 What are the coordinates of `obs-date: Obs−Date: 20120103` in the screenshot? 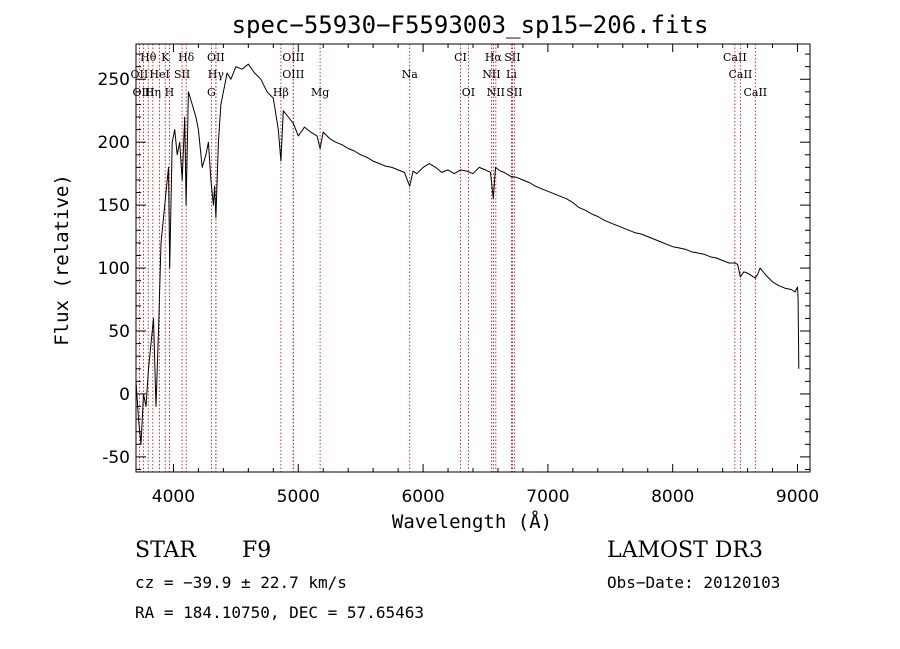 It's located at (694, 582).